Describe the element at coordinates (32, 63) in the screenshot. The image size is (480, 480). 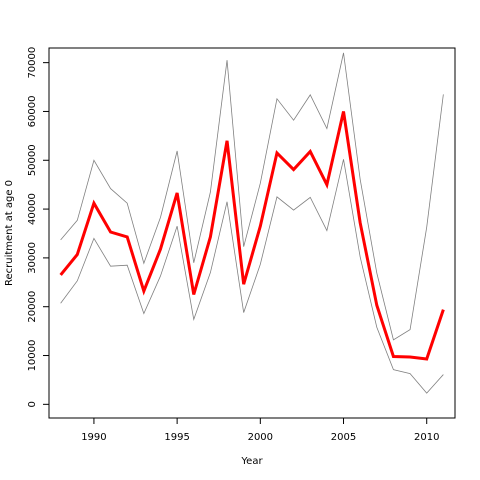
I see `y-tick-label: 70000` at that location.